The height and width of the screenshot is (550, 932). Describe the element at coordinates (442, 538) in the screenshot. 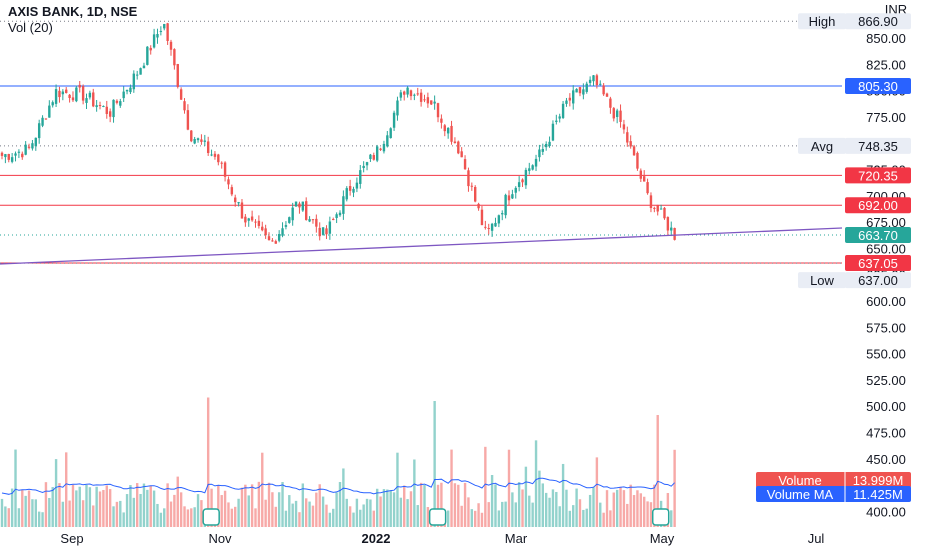

I see `time-axis: Sep Nov 2022 Mar May Jul` at that location.